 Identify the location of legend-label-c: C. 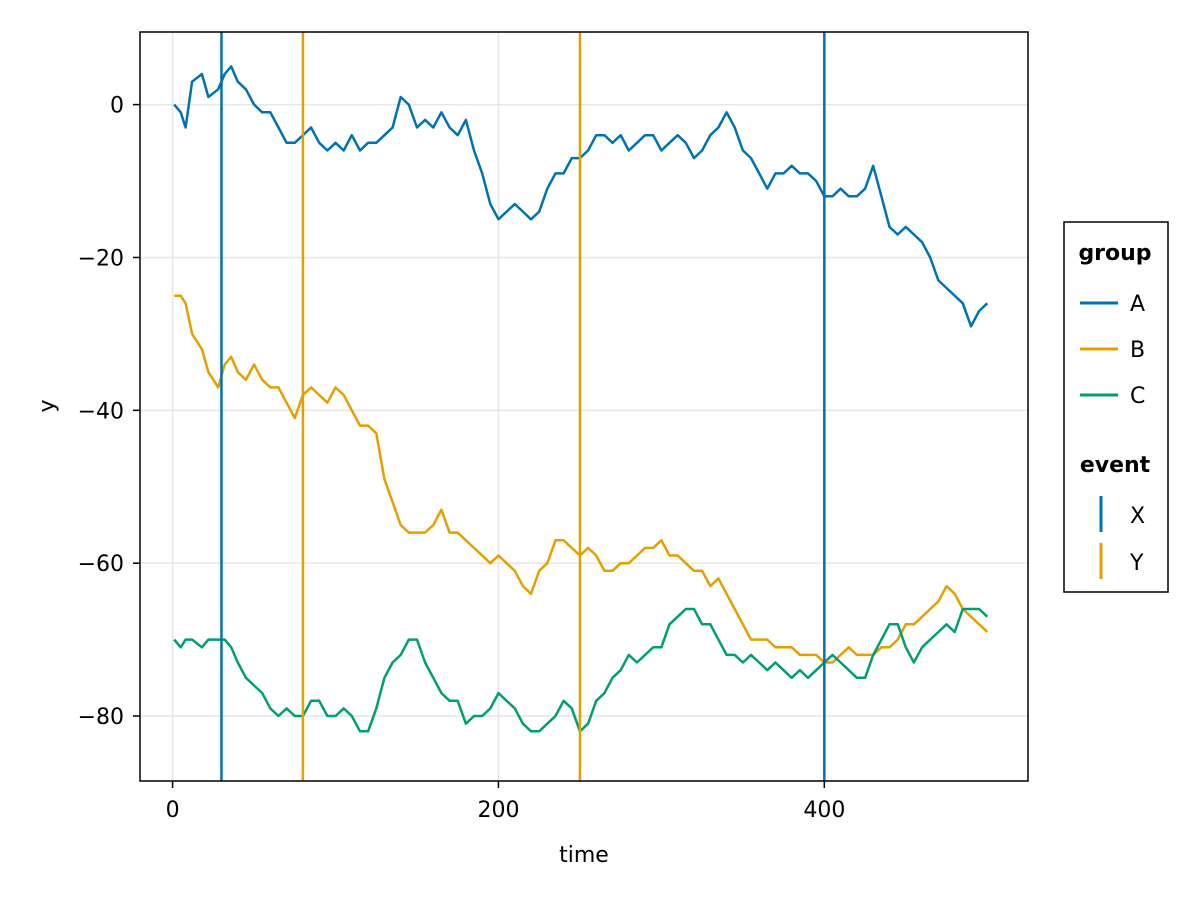
(1137, 396).